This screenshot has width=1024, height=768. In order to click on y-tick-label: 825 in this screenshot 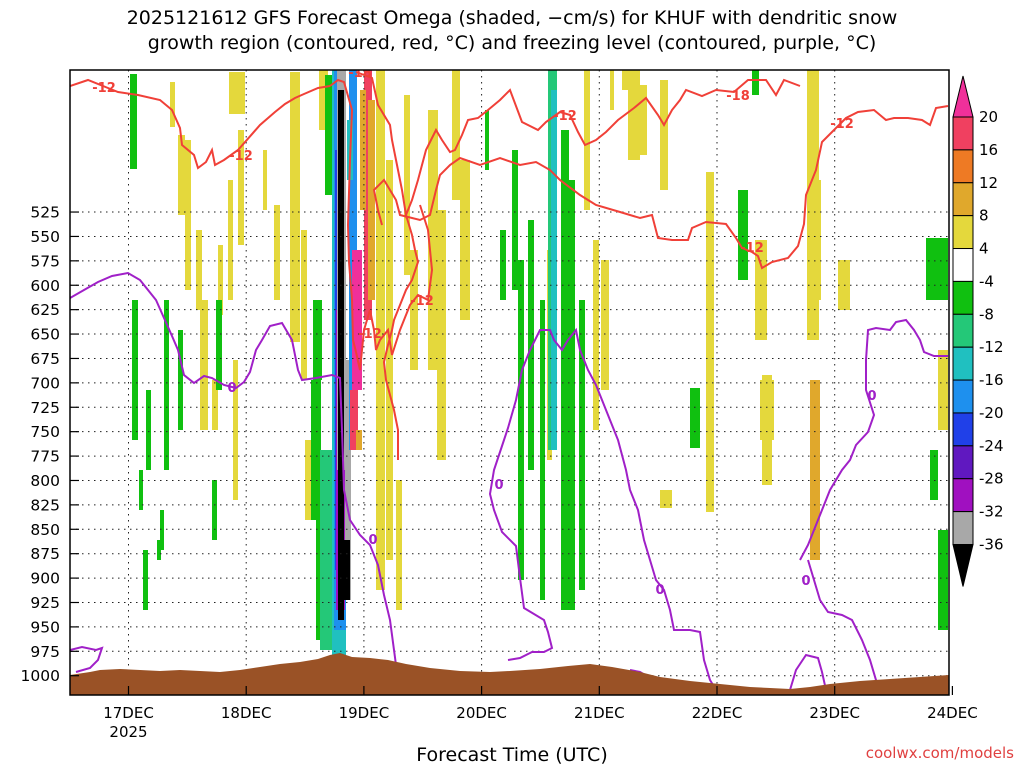, I will do `click(45, 505)`.